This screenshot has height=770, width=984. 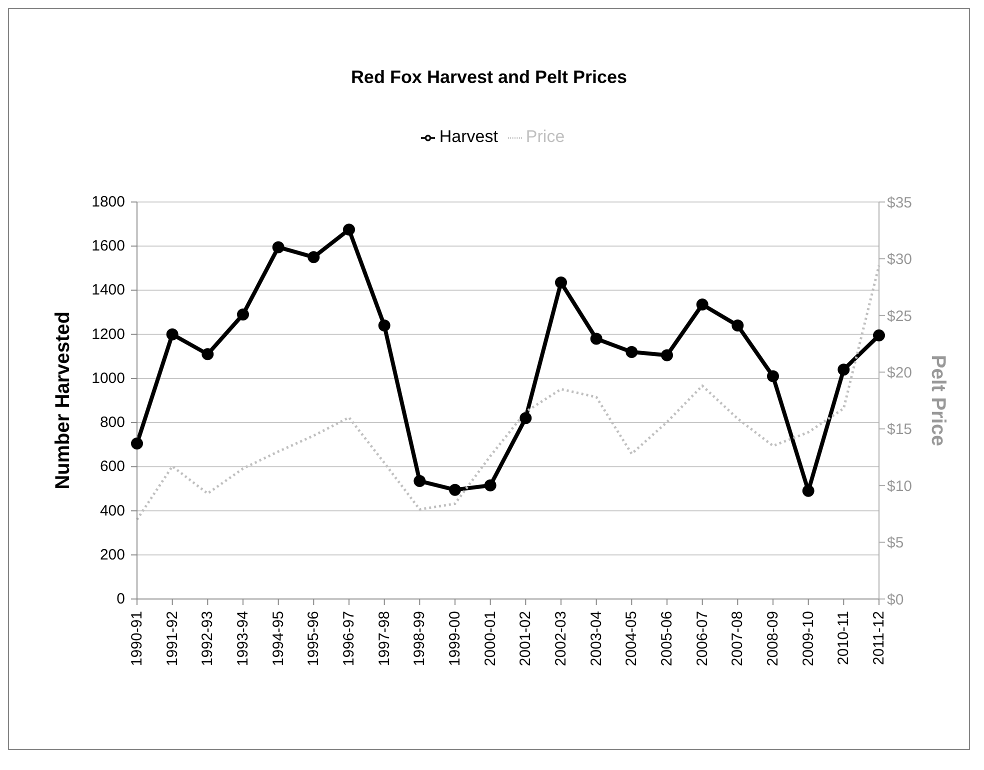 What do you see at coordinates (243, 638) in the screenshot?
I see `x-tick-label: 1993-94` at bounding box center [243, 638].